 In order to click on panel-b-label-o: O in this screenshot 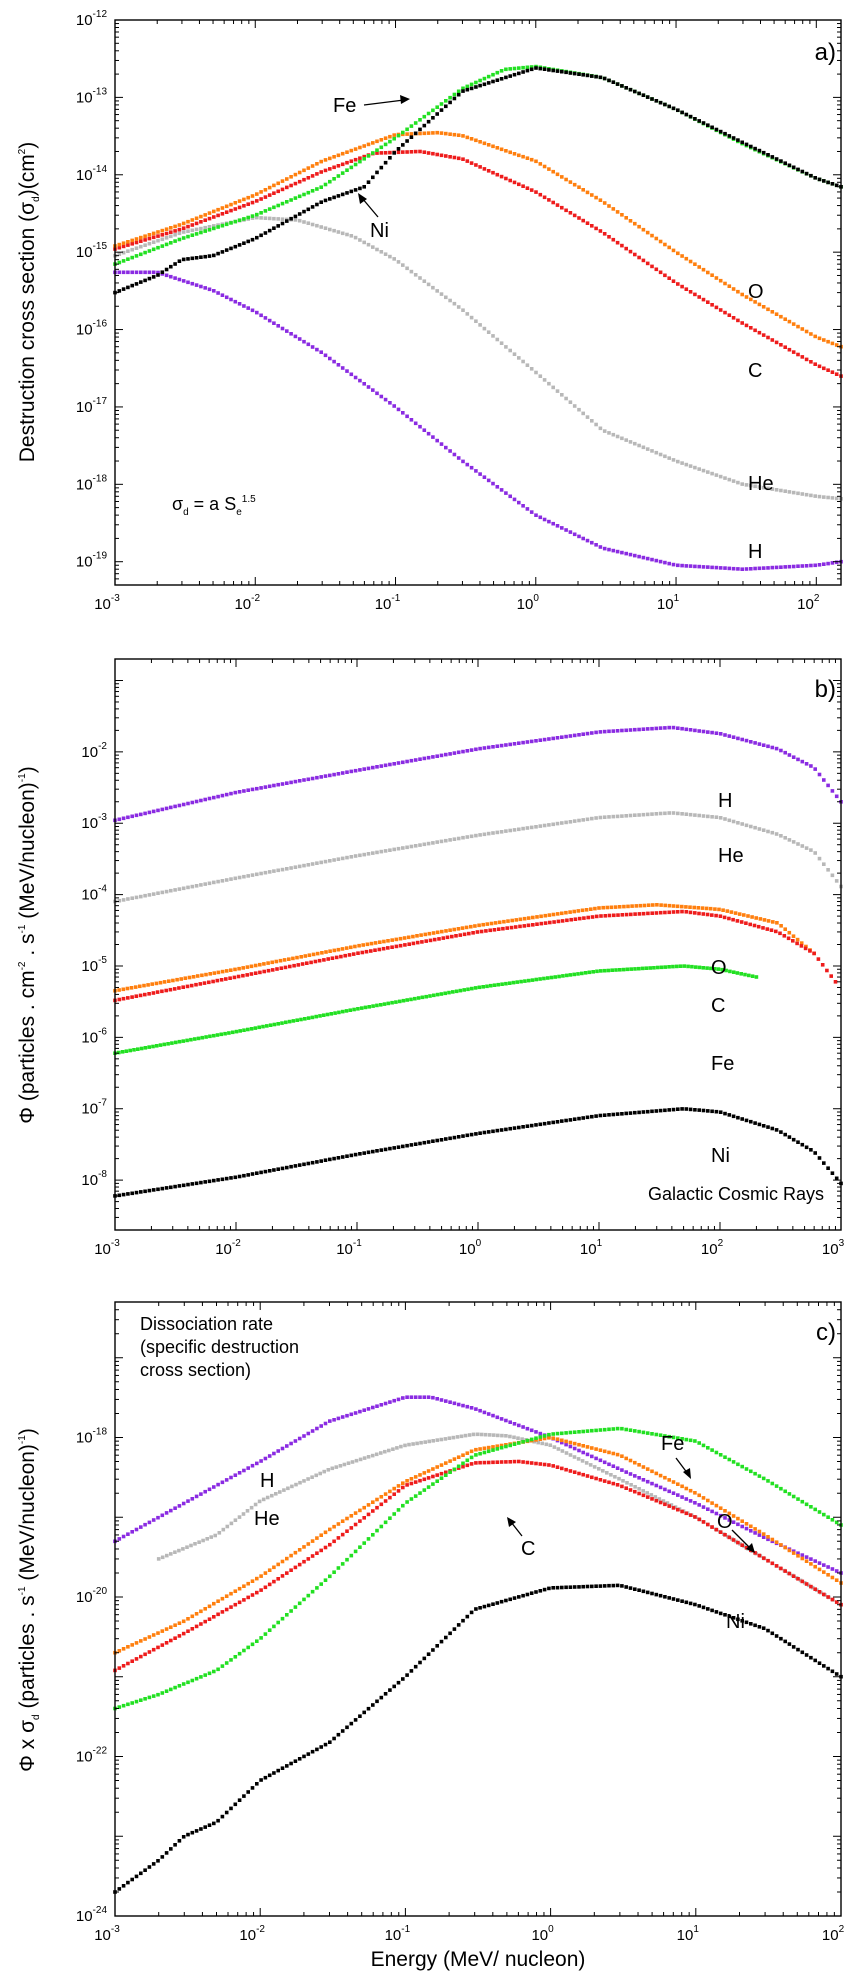, I will do `click(719, 968)`.